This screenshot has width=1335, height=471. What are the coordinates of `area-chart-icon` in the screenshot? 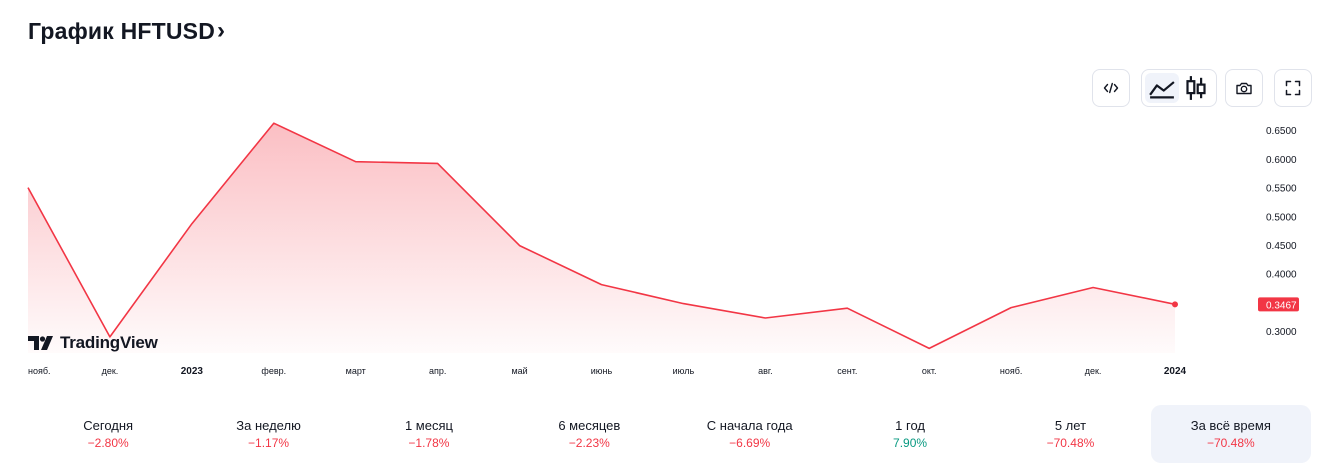 It's located at (1162, 90).